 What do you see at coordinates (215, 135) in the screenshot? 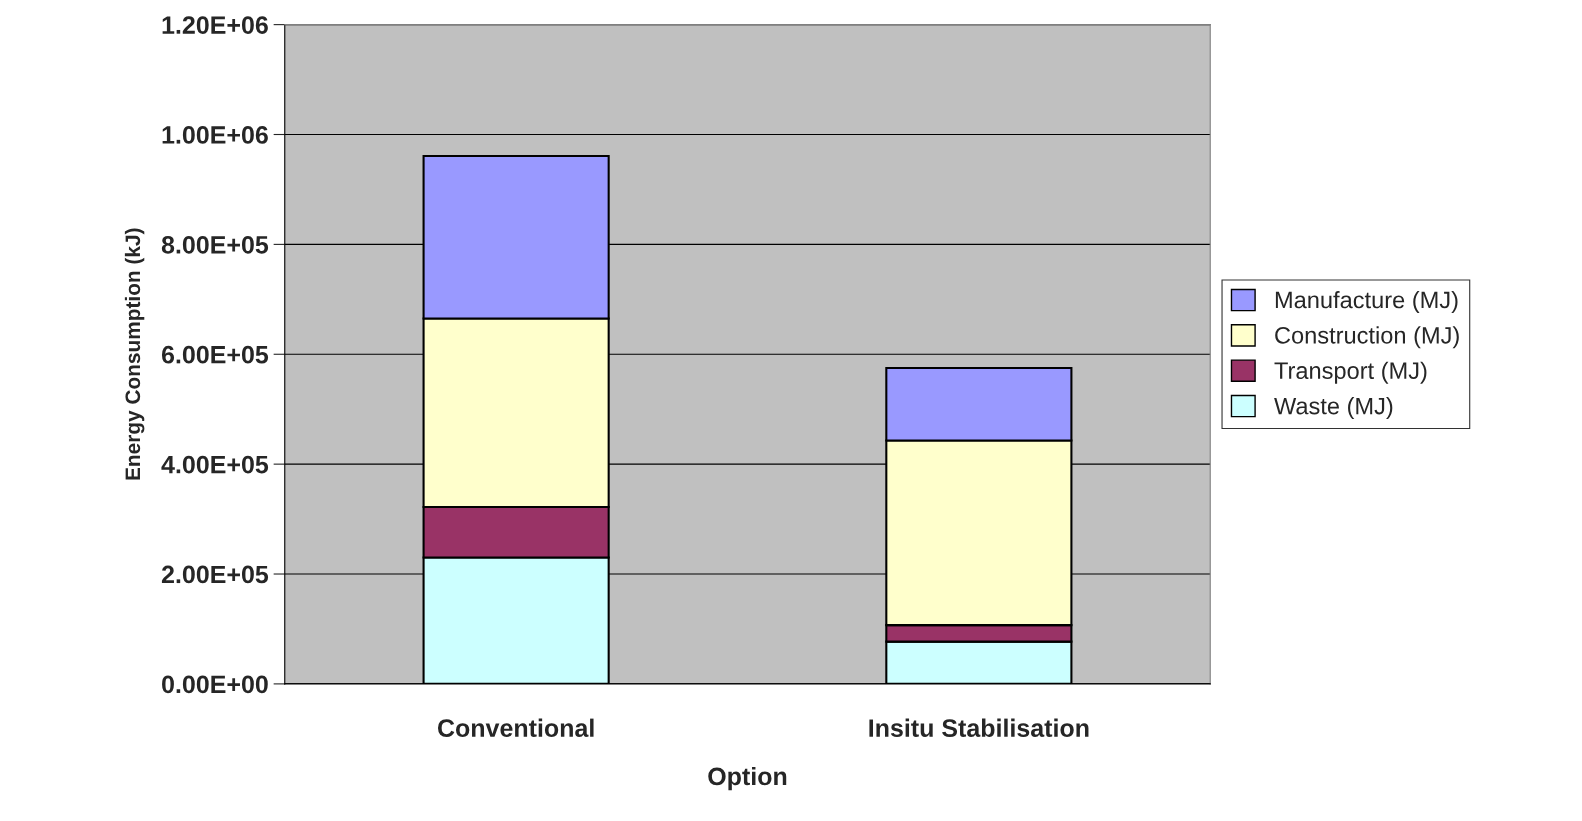
I see `y-tick-label: 1.00E+06` at bounding box center [215, 135].